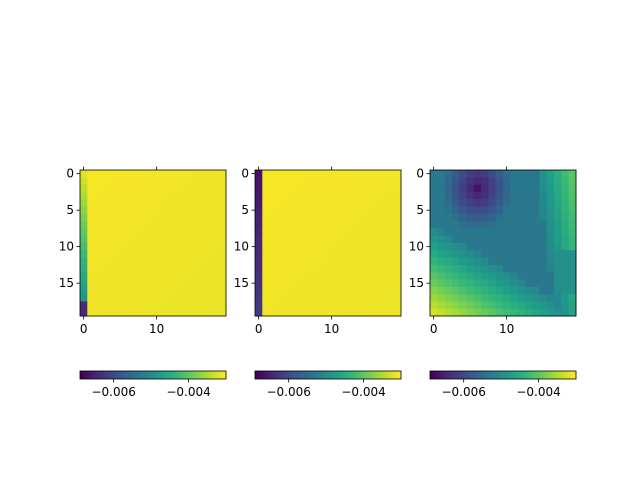 This screenshot has height=480, width=640. Describe the element at coordinates (503, 375) in the screenshot. I see `colorbar-frame` at that location.